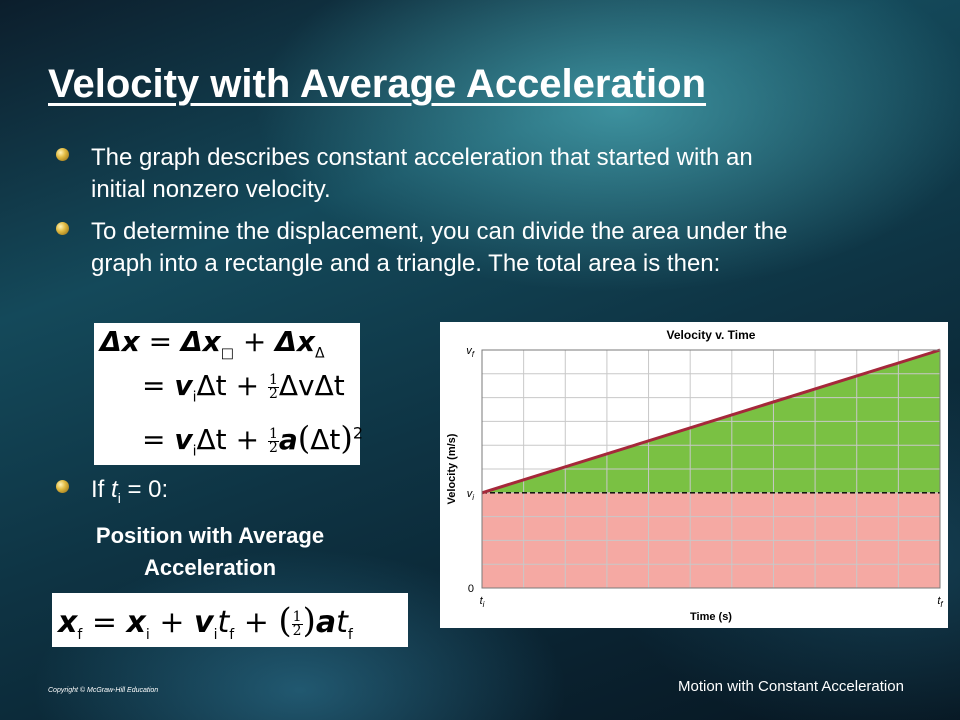 The height and width of the screenshot is (720, 960). I want to click on position-equation-box: xf = xi + vitf + (1 2)atf, so click(230, 620).